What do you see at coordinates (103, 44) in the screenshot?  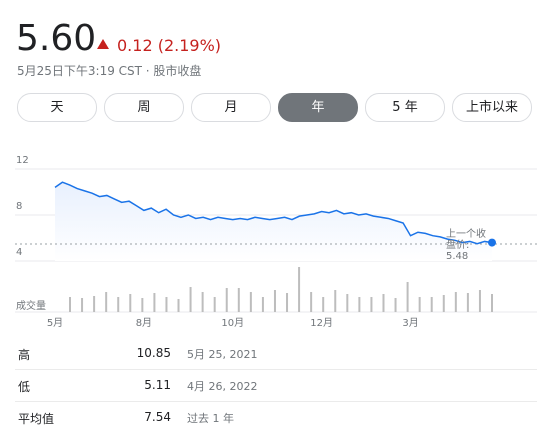 I see `up-arrow` at bounding box center [103, 44].